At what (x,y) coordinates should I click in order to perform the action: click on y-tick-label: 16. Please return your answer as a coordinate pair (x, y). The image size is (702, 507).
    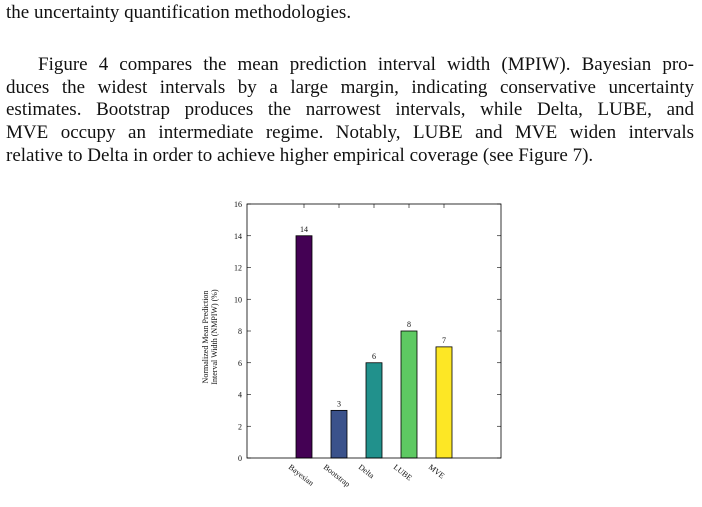
    Looking at the image, I should click on (238, 204).